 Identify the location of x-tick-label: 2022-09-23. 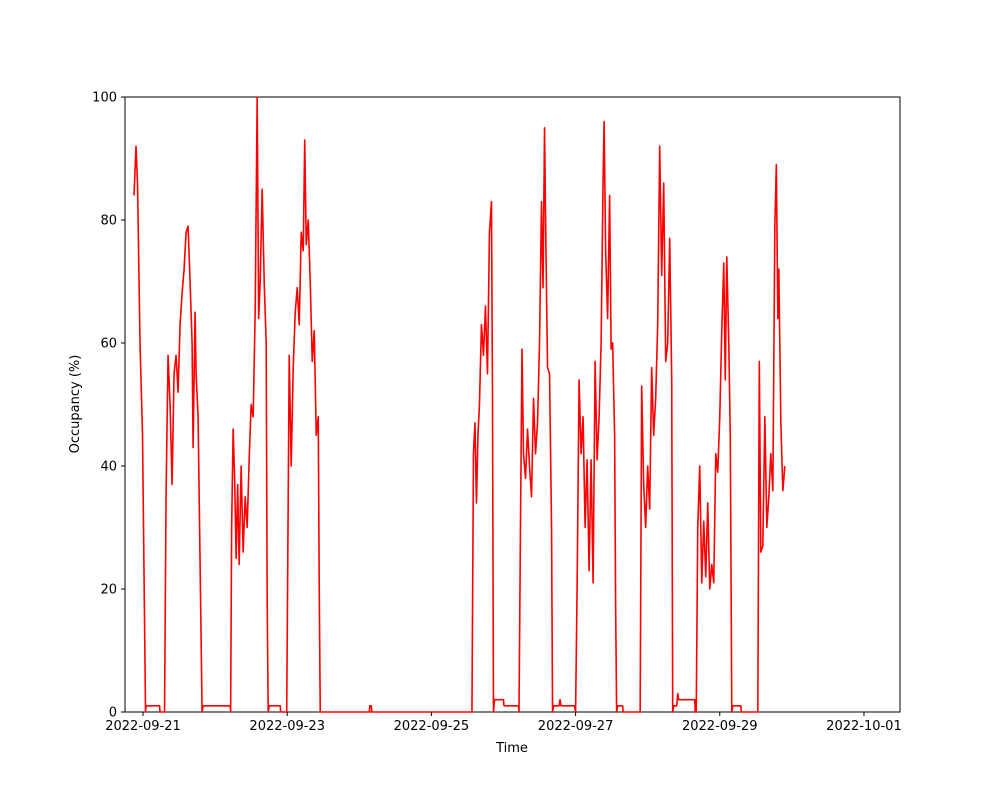
(287, 726).